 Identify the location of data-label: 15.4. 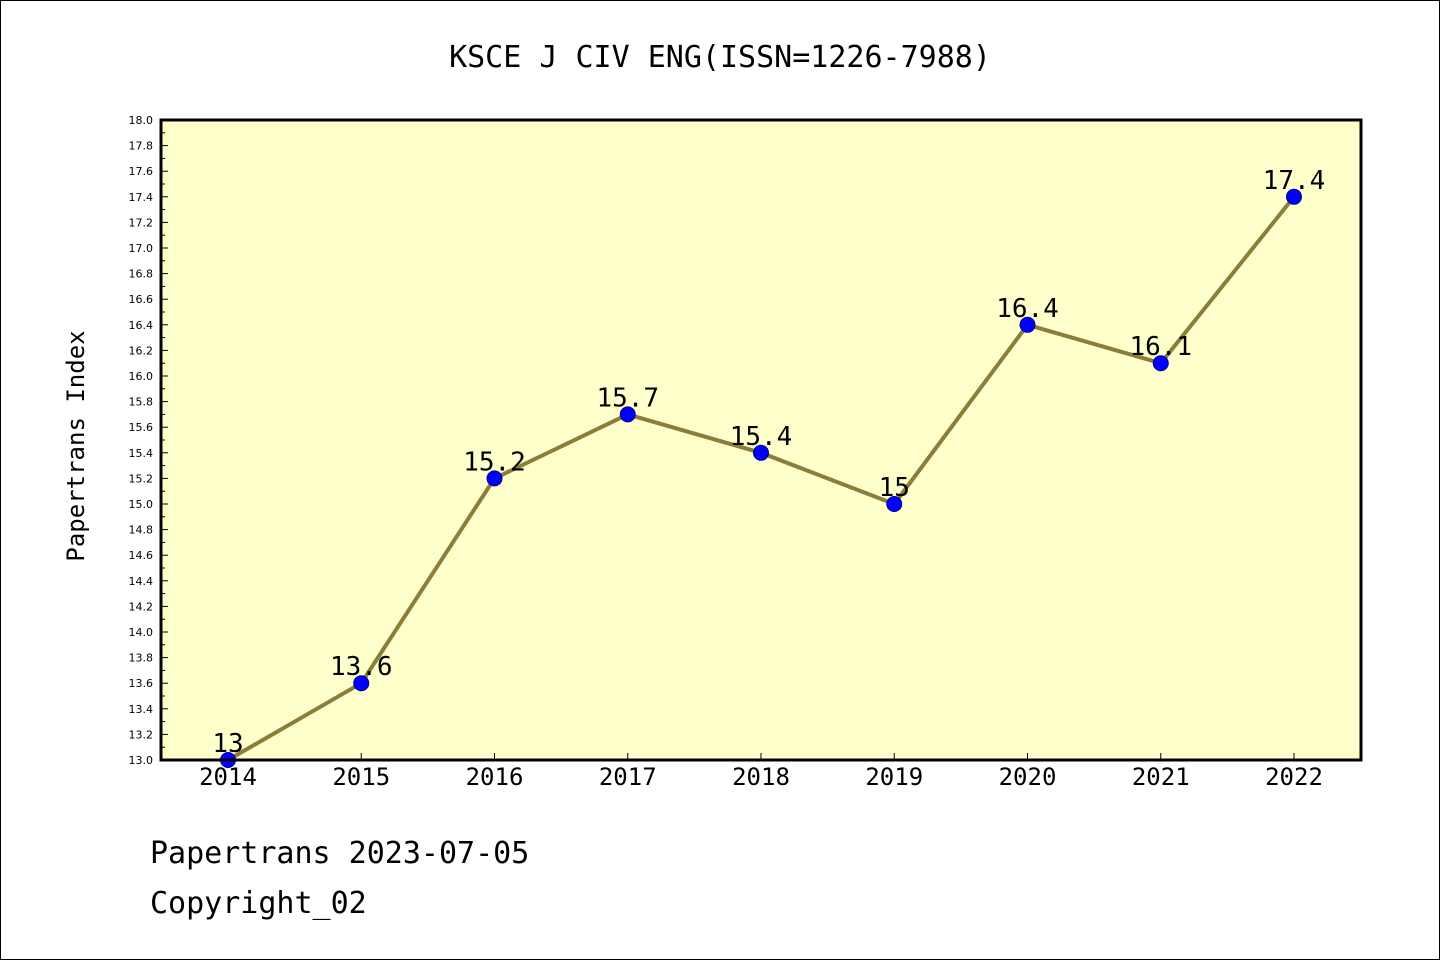
(761, 437).